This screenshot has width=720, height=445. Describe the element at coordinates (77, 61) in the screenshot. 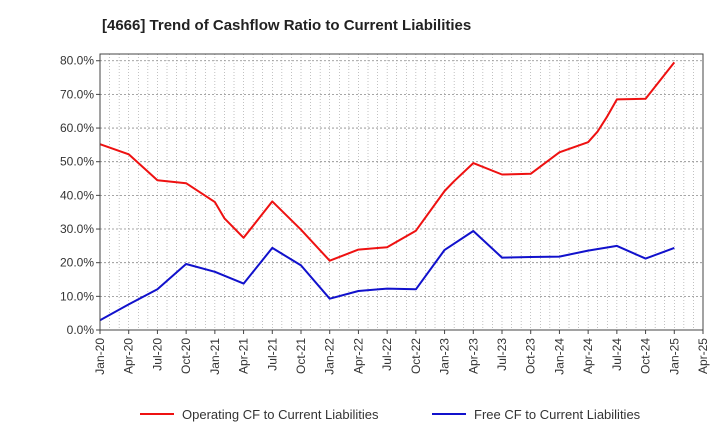

I see `y-tick-label: 80.0%` at that location.